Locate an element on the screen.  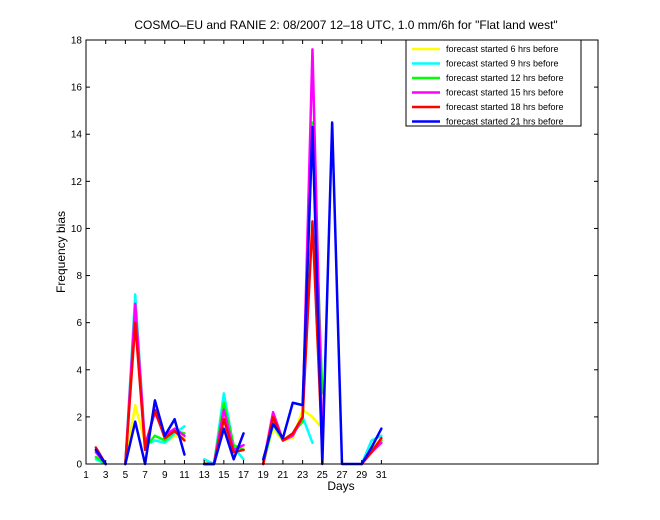
x-tick-label: 23 is located at coordinates (303, 475).